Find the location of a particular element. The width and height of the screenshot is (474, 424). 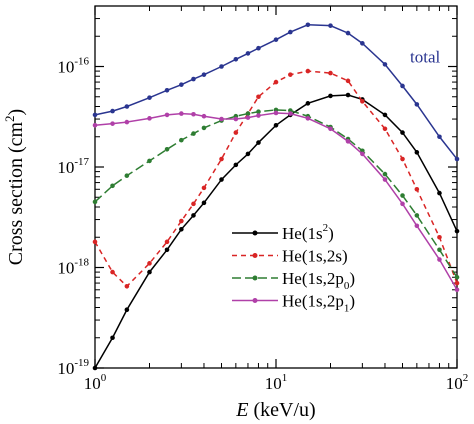

x-tick-label: 10² is located at coordinates (457, 382).